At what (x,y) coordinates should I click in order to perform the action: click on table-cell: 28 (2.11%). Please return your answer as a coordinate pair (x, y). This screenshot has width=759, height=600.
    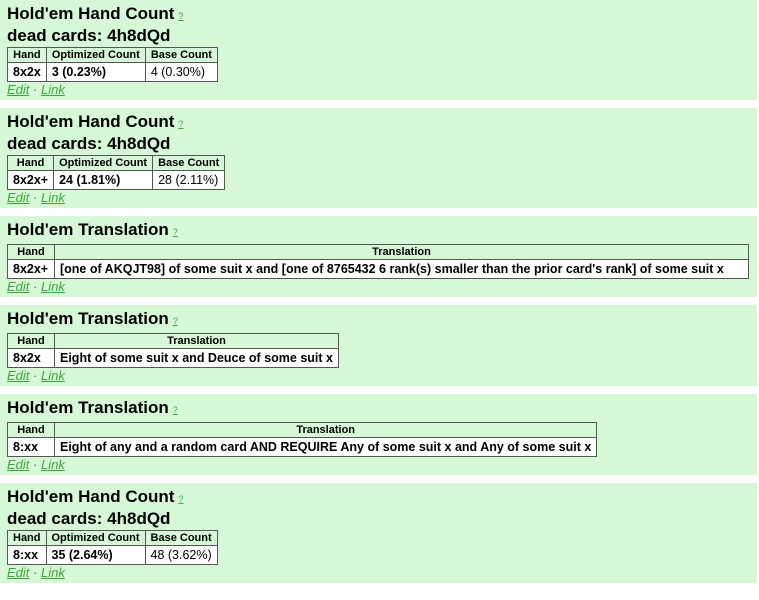
    Looking at the image, I should click on (189, 180).